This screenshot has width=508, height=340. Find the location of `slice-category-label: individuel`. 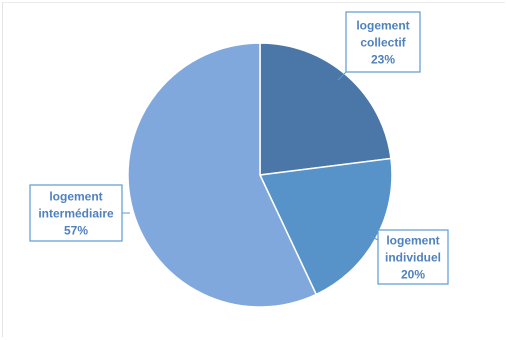

slice-category-label: individuel is located at coordinates (413, 258).